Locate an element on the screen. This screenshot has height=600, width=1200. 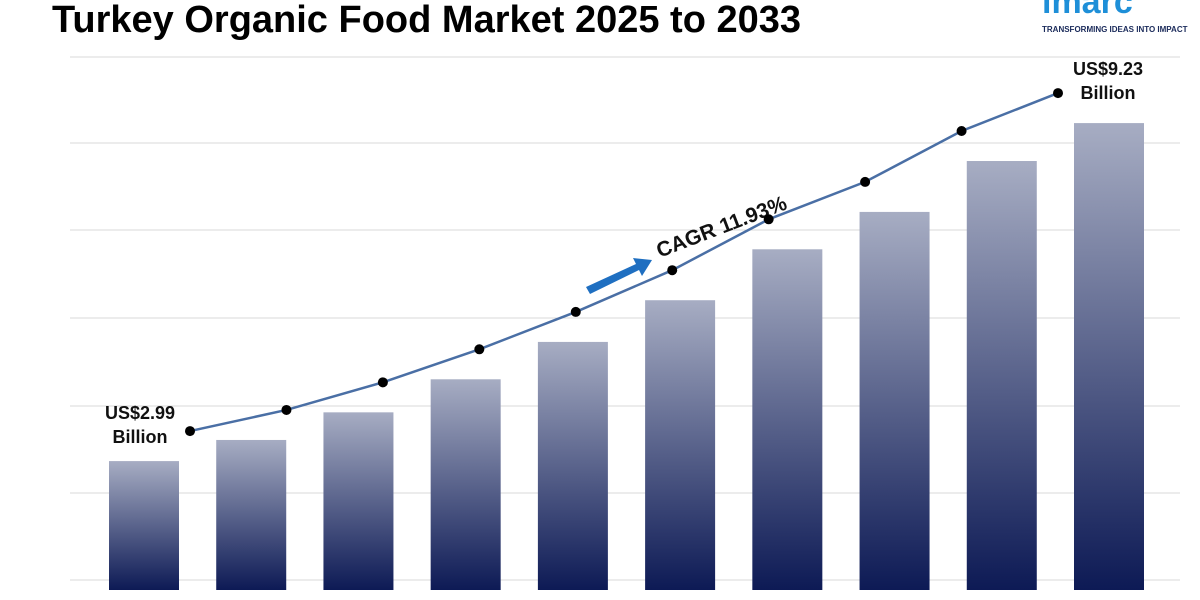
logo-tagline: TRANSFORMING IDEAS INTO IMPACT is located at coordinates (1115, 29).